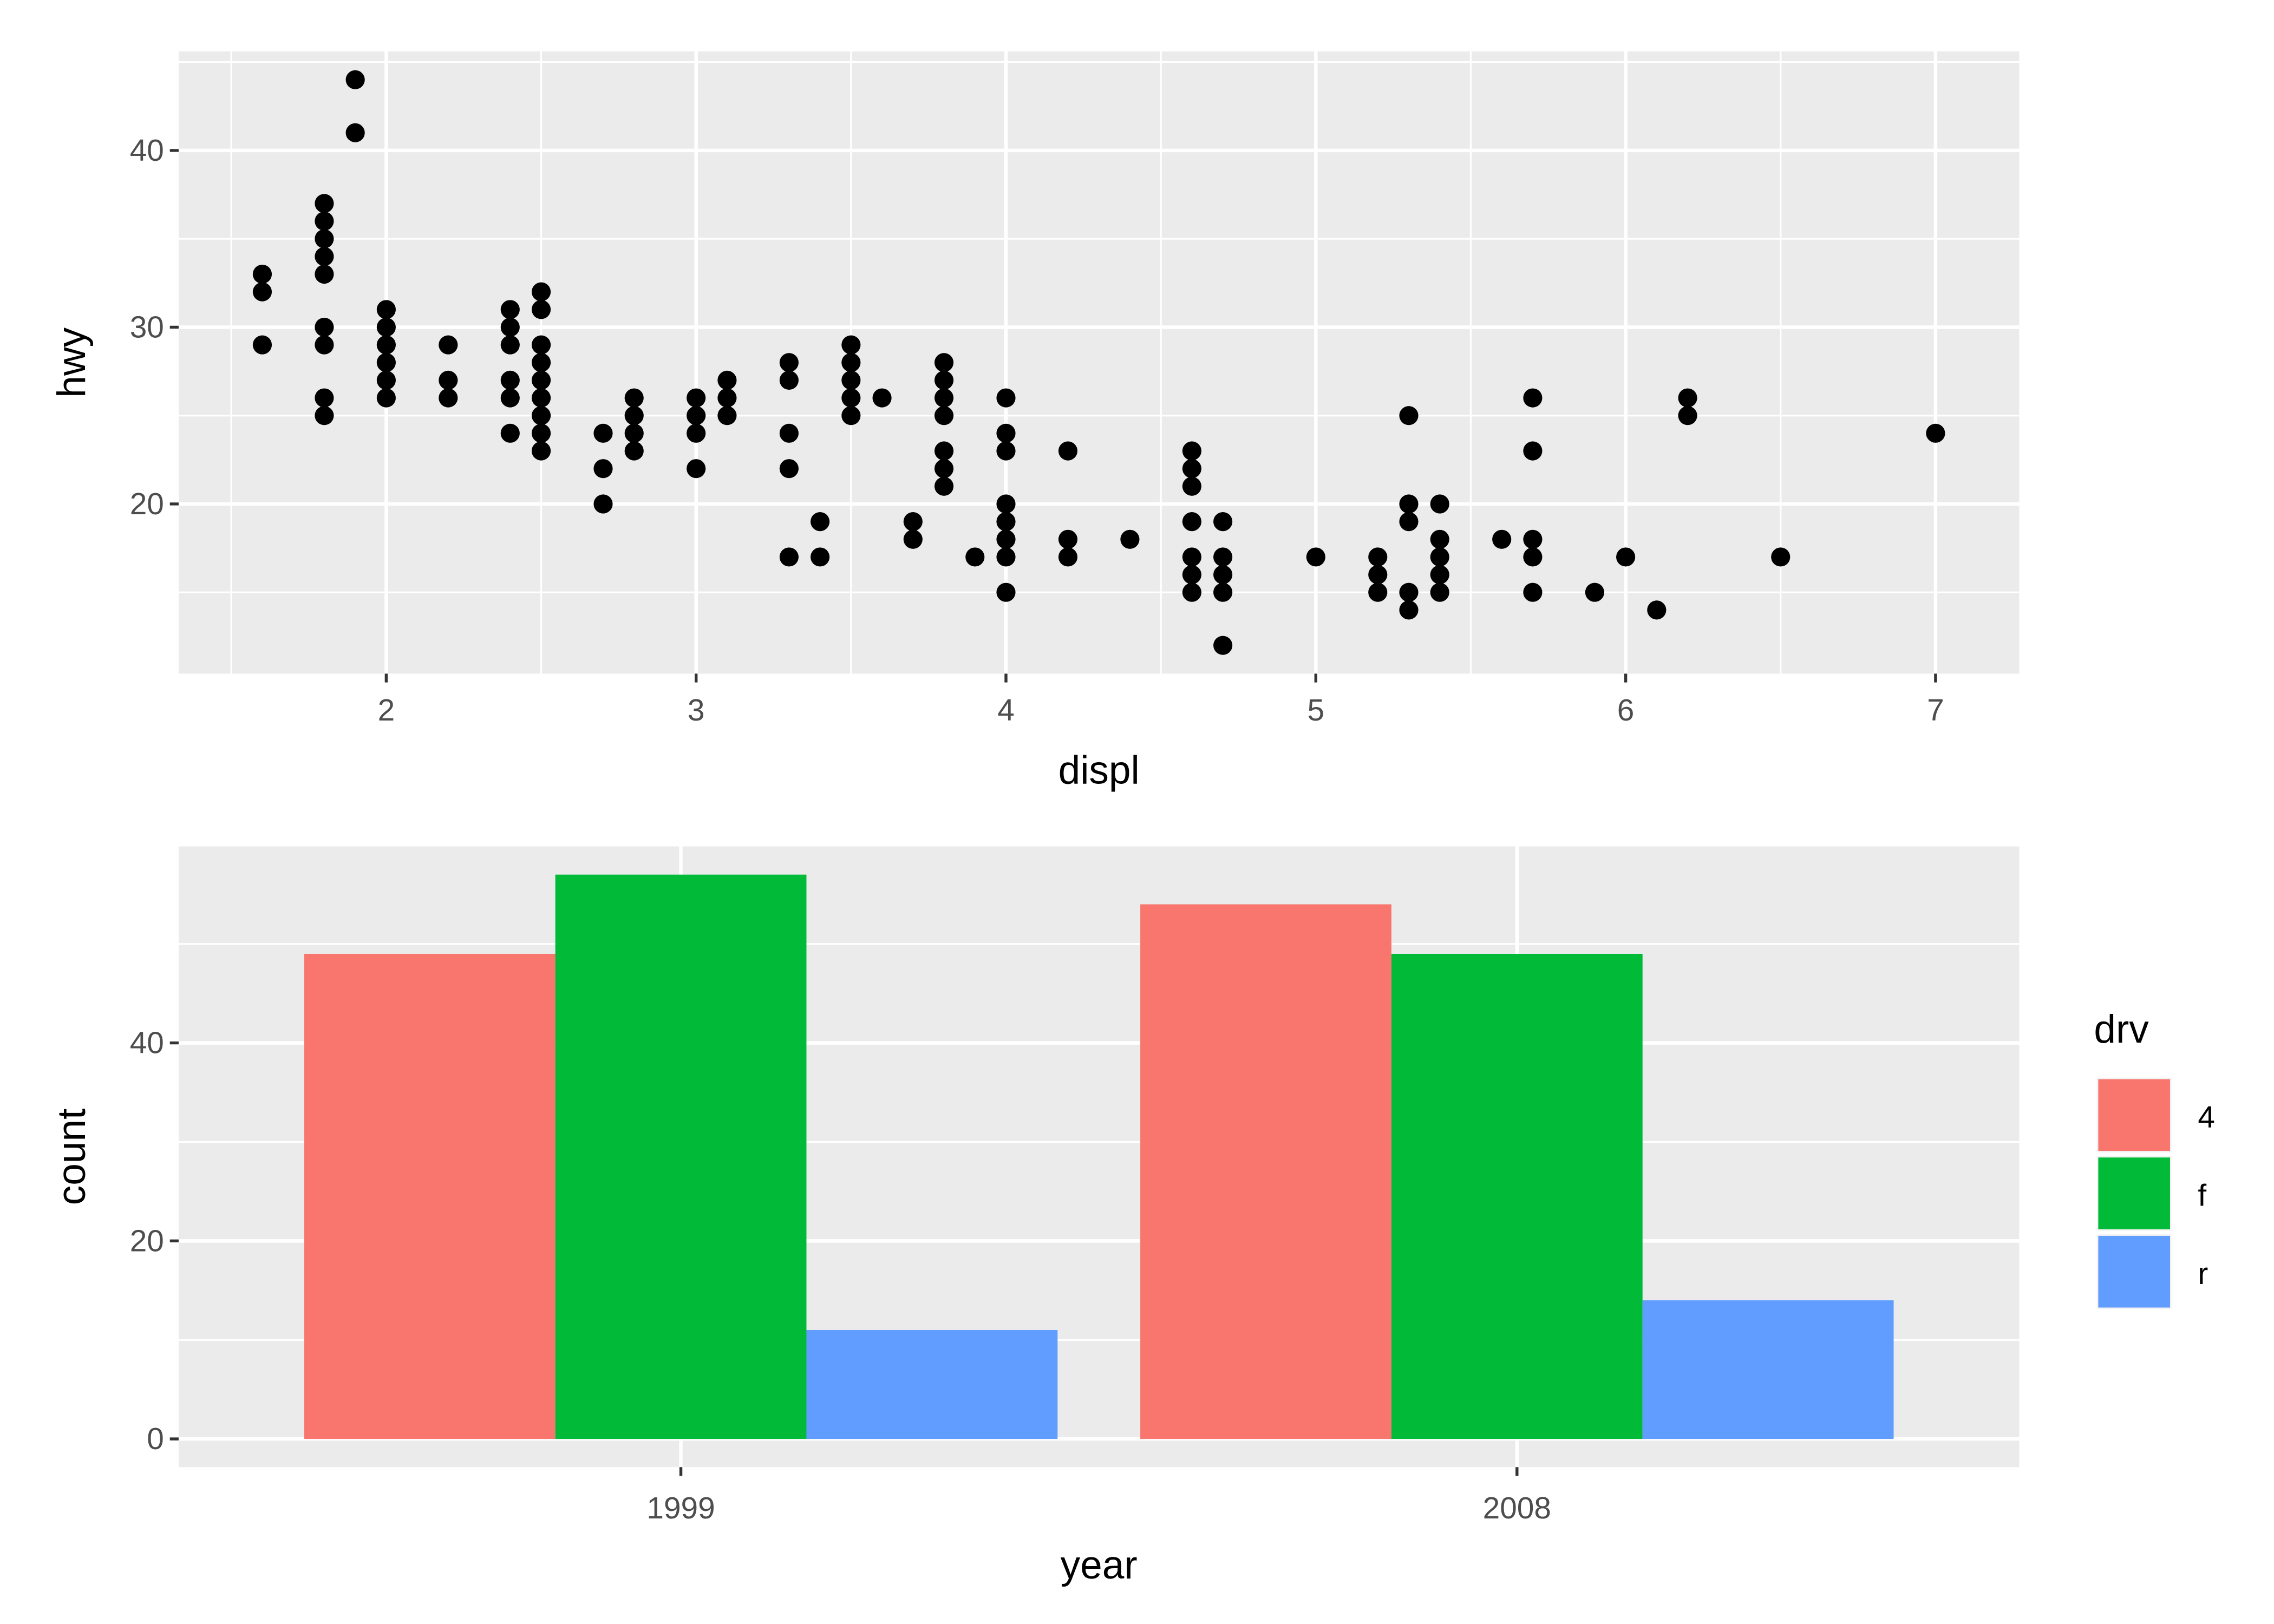 The width and height of the screenshot is (2274, 1624). Describe the element at coordinates (2134, 1193) in the screenshot. I see `legend-key-f` at that location.